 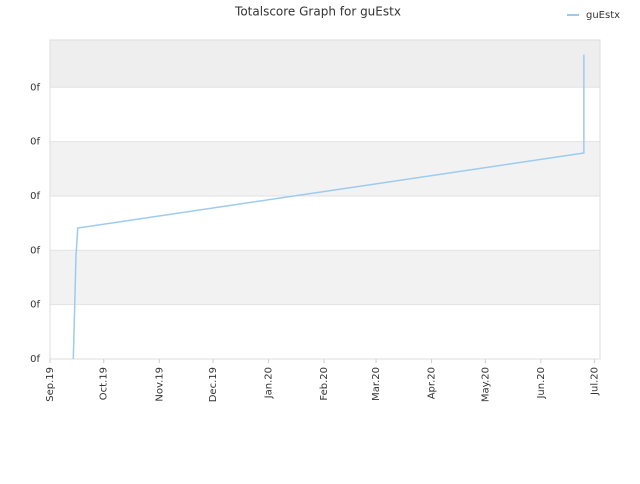 I want to click on x-tick-label: Jul.20, so click(x=595, y=381).